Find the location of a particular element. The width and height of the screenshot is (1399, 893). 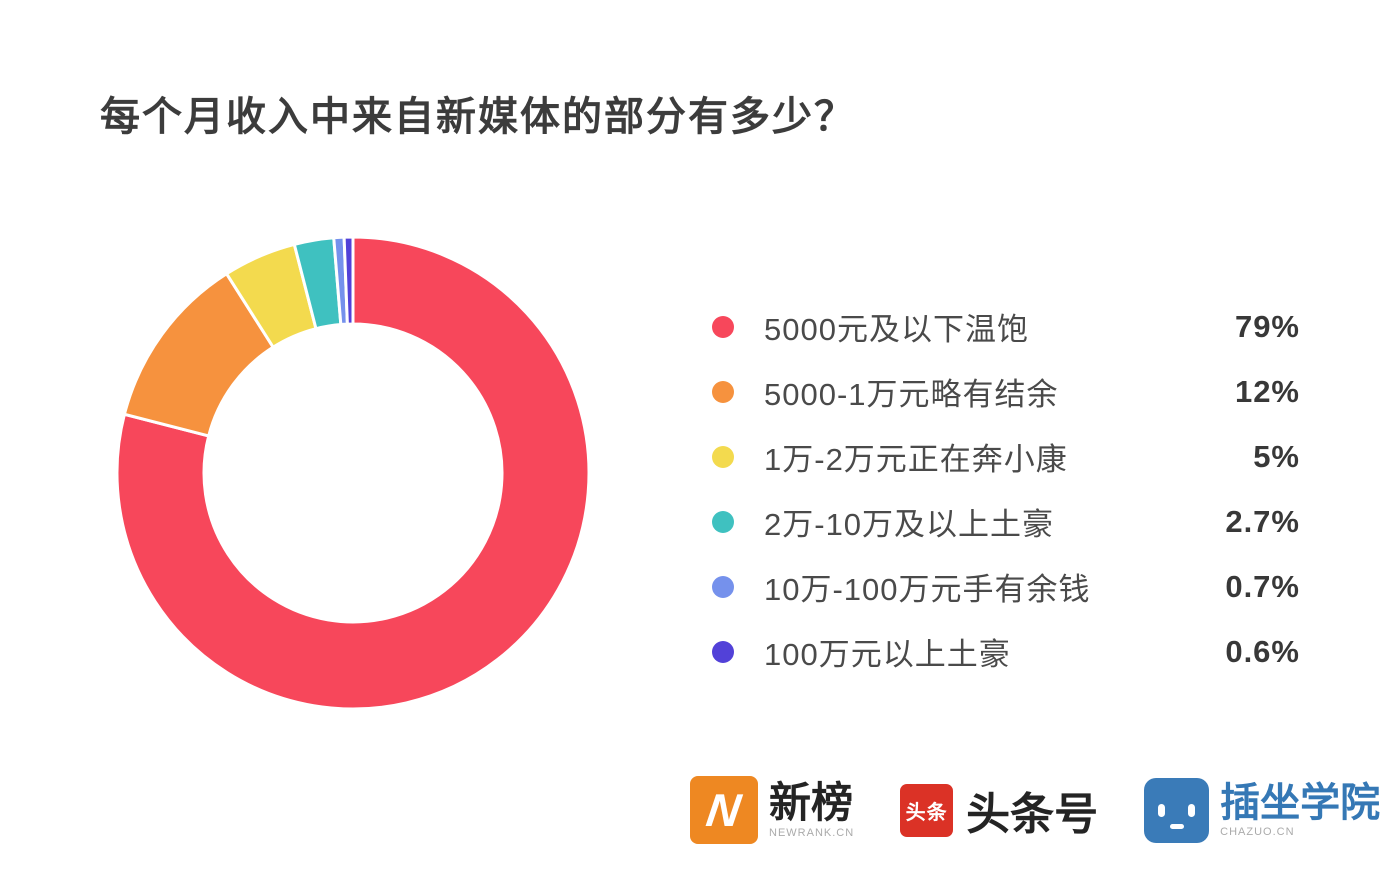

legend-value: 5% is located at coordinates (1276, 456).